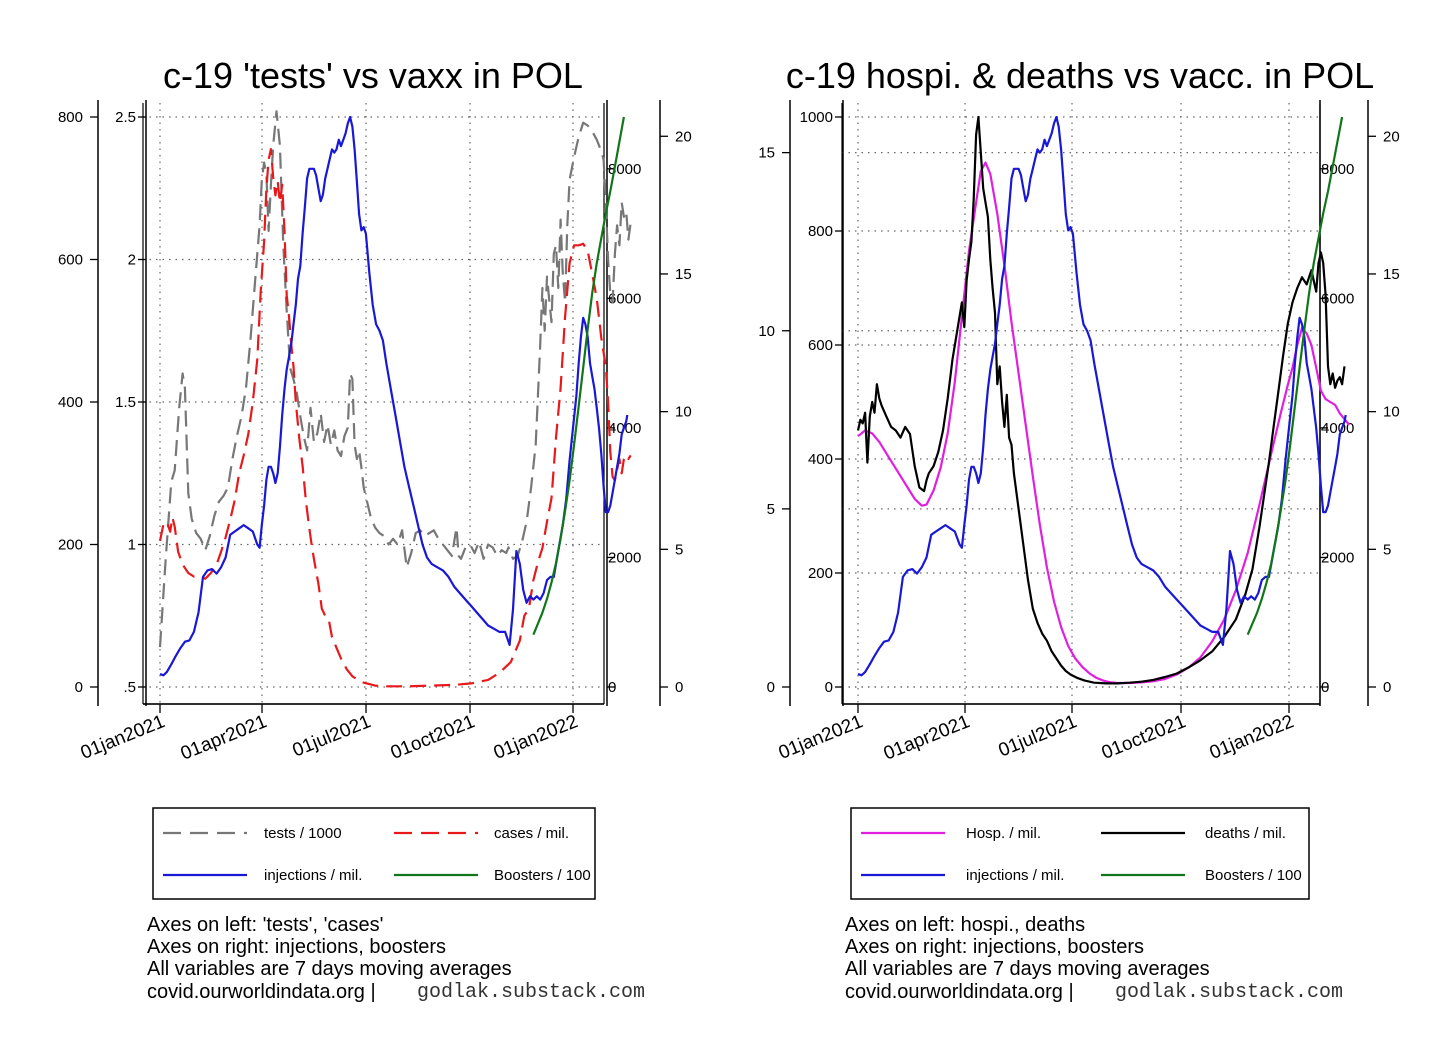  I want to click on legend-label-cases: cases / mil., so click(531, 833).